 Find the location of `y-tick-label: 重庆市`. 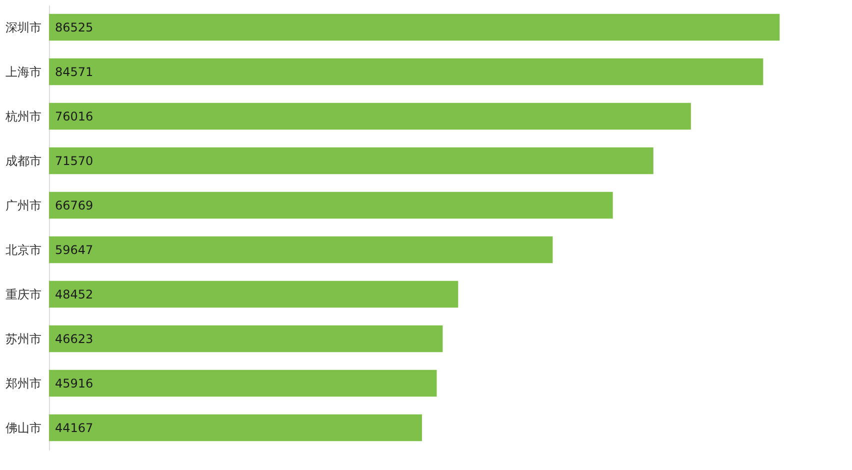

y-tick-label: 重庆市 is located at coordinates (24, 294).